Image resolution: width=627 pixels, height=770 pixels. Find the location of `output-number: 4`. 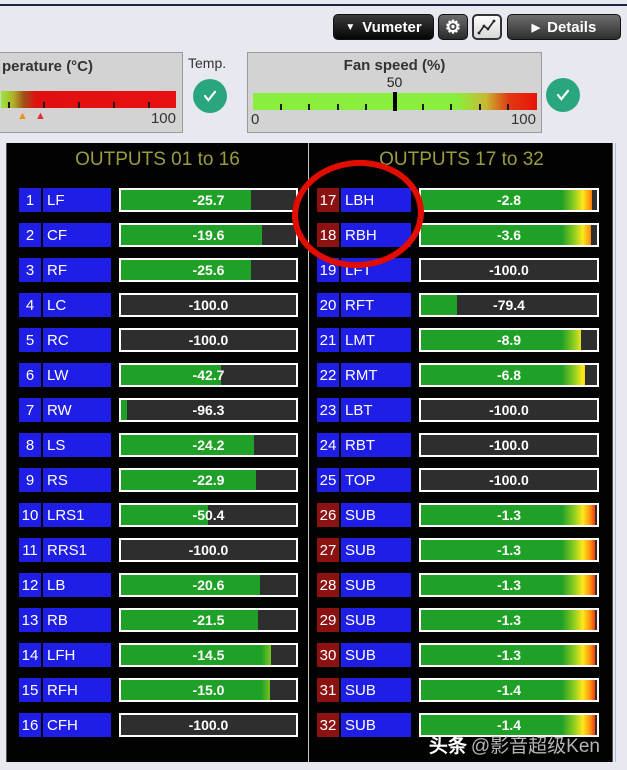

output-number: 4 is located at coordinates (30, 305).